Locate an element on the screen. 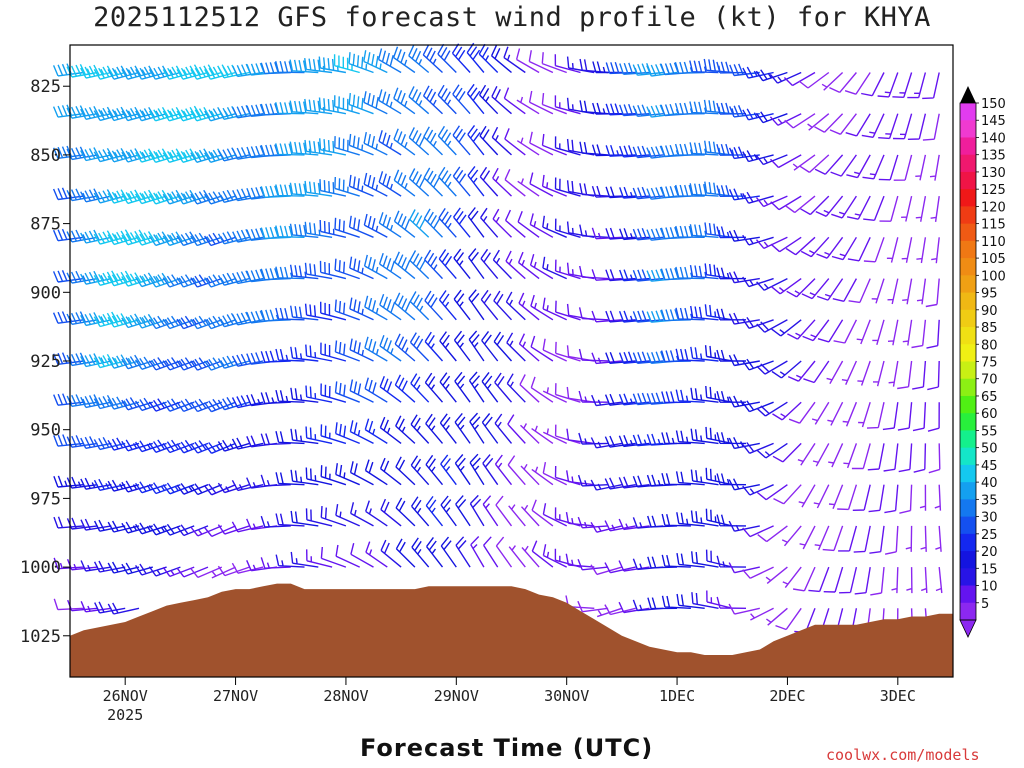 This screenshot has width=1024, height=768. colorbar-label: 135 is located at coordinates (993, 156).